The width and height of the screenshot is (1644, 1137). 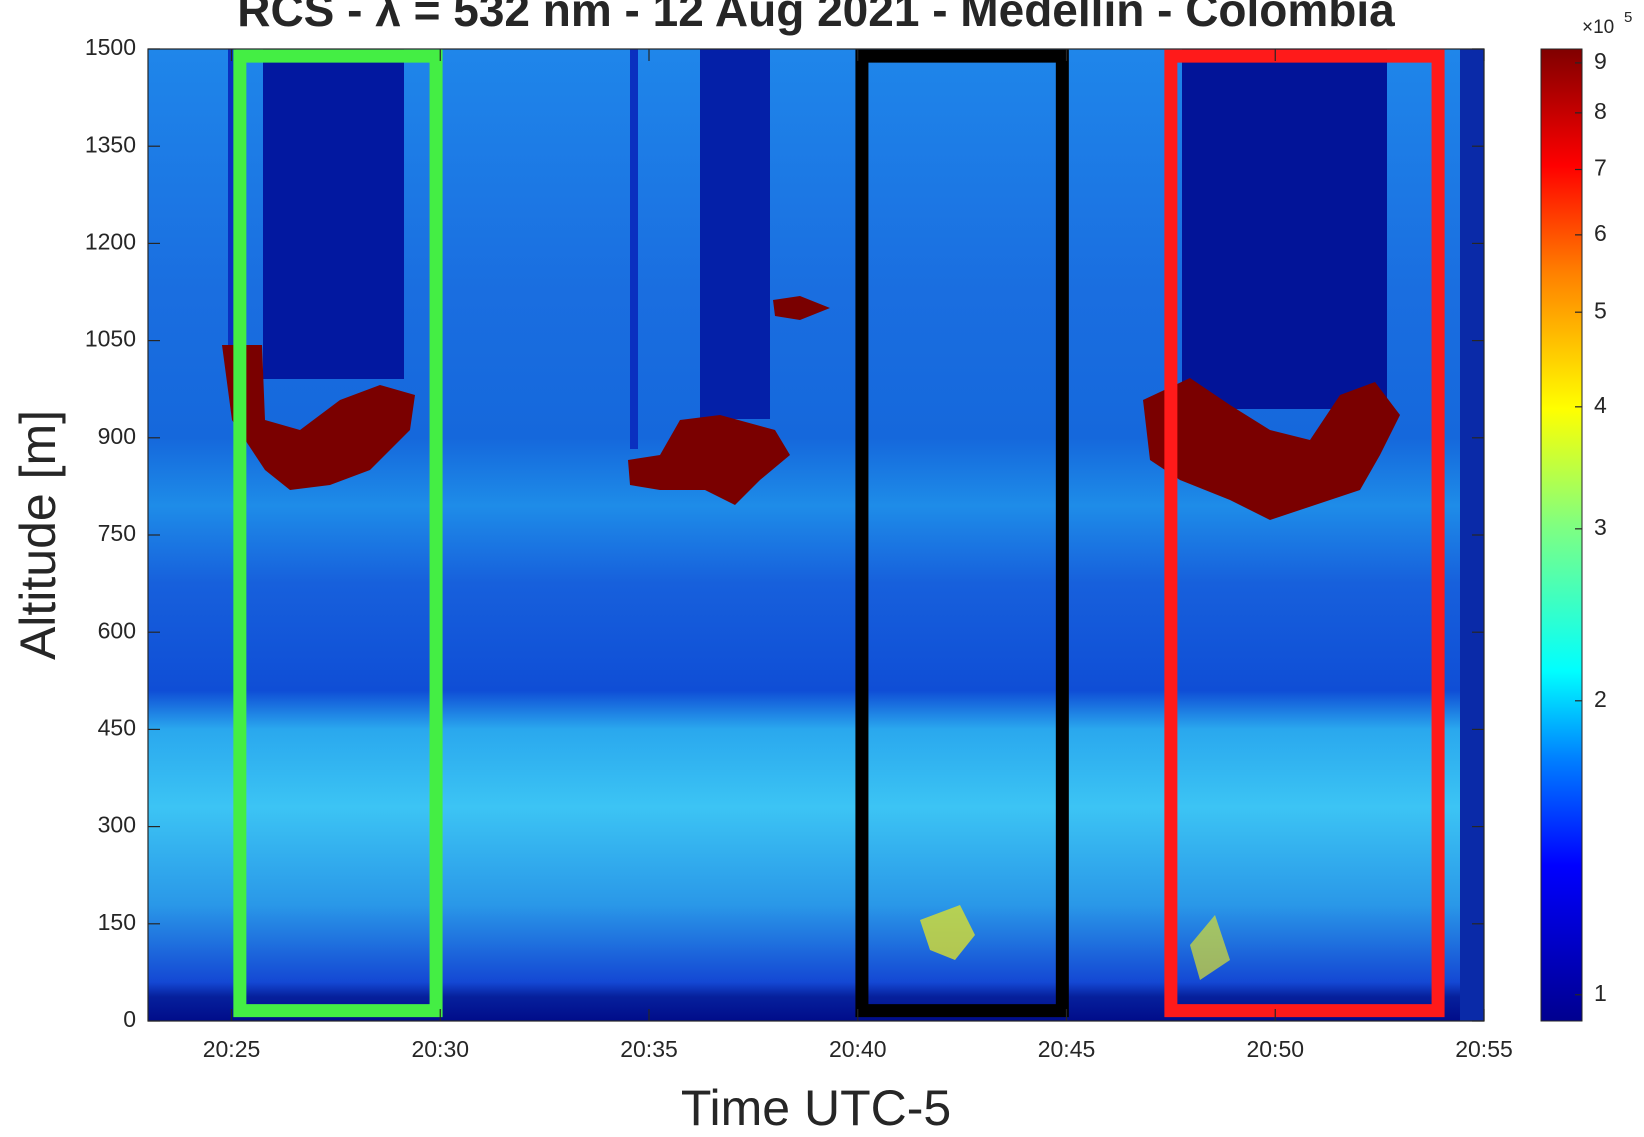 I want to click on colorbar-tick-label: 5, so click(x=1600, y=310).